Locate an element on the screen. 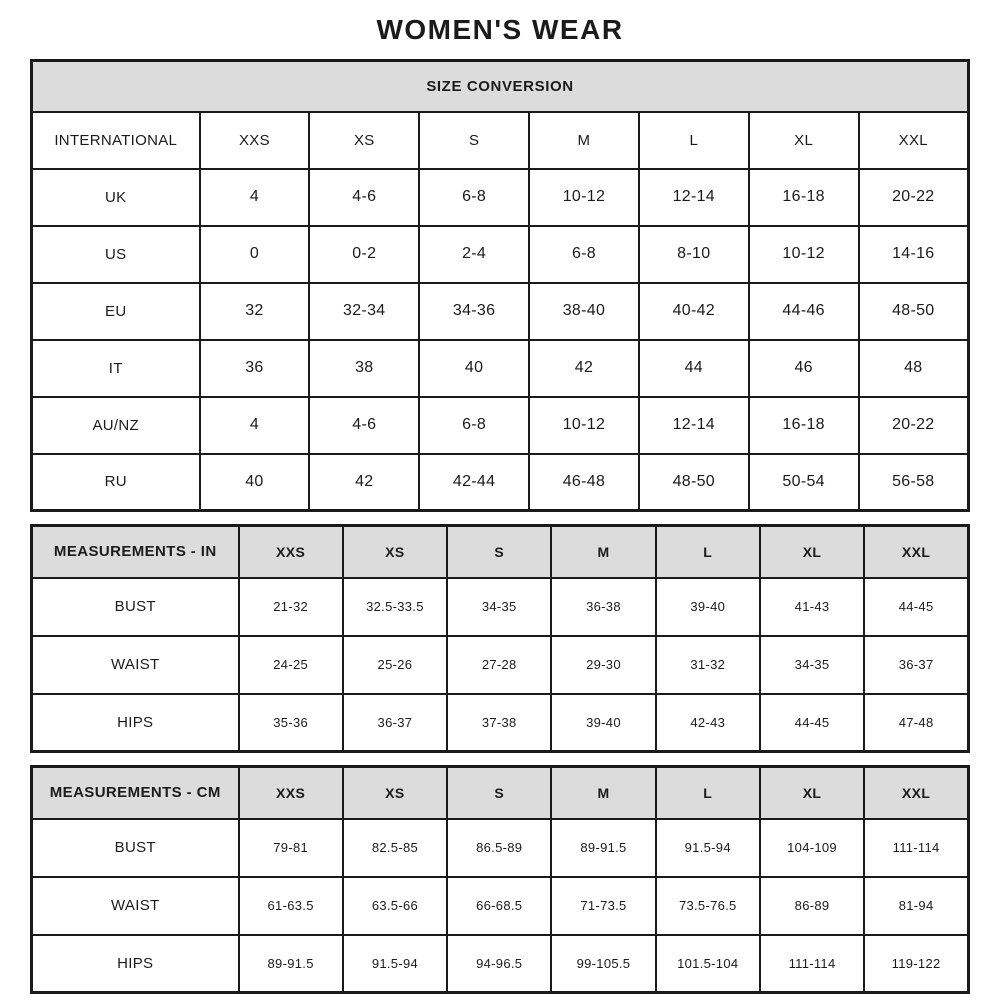  size-cell: 8-10 is located at coordinates (693, 254).